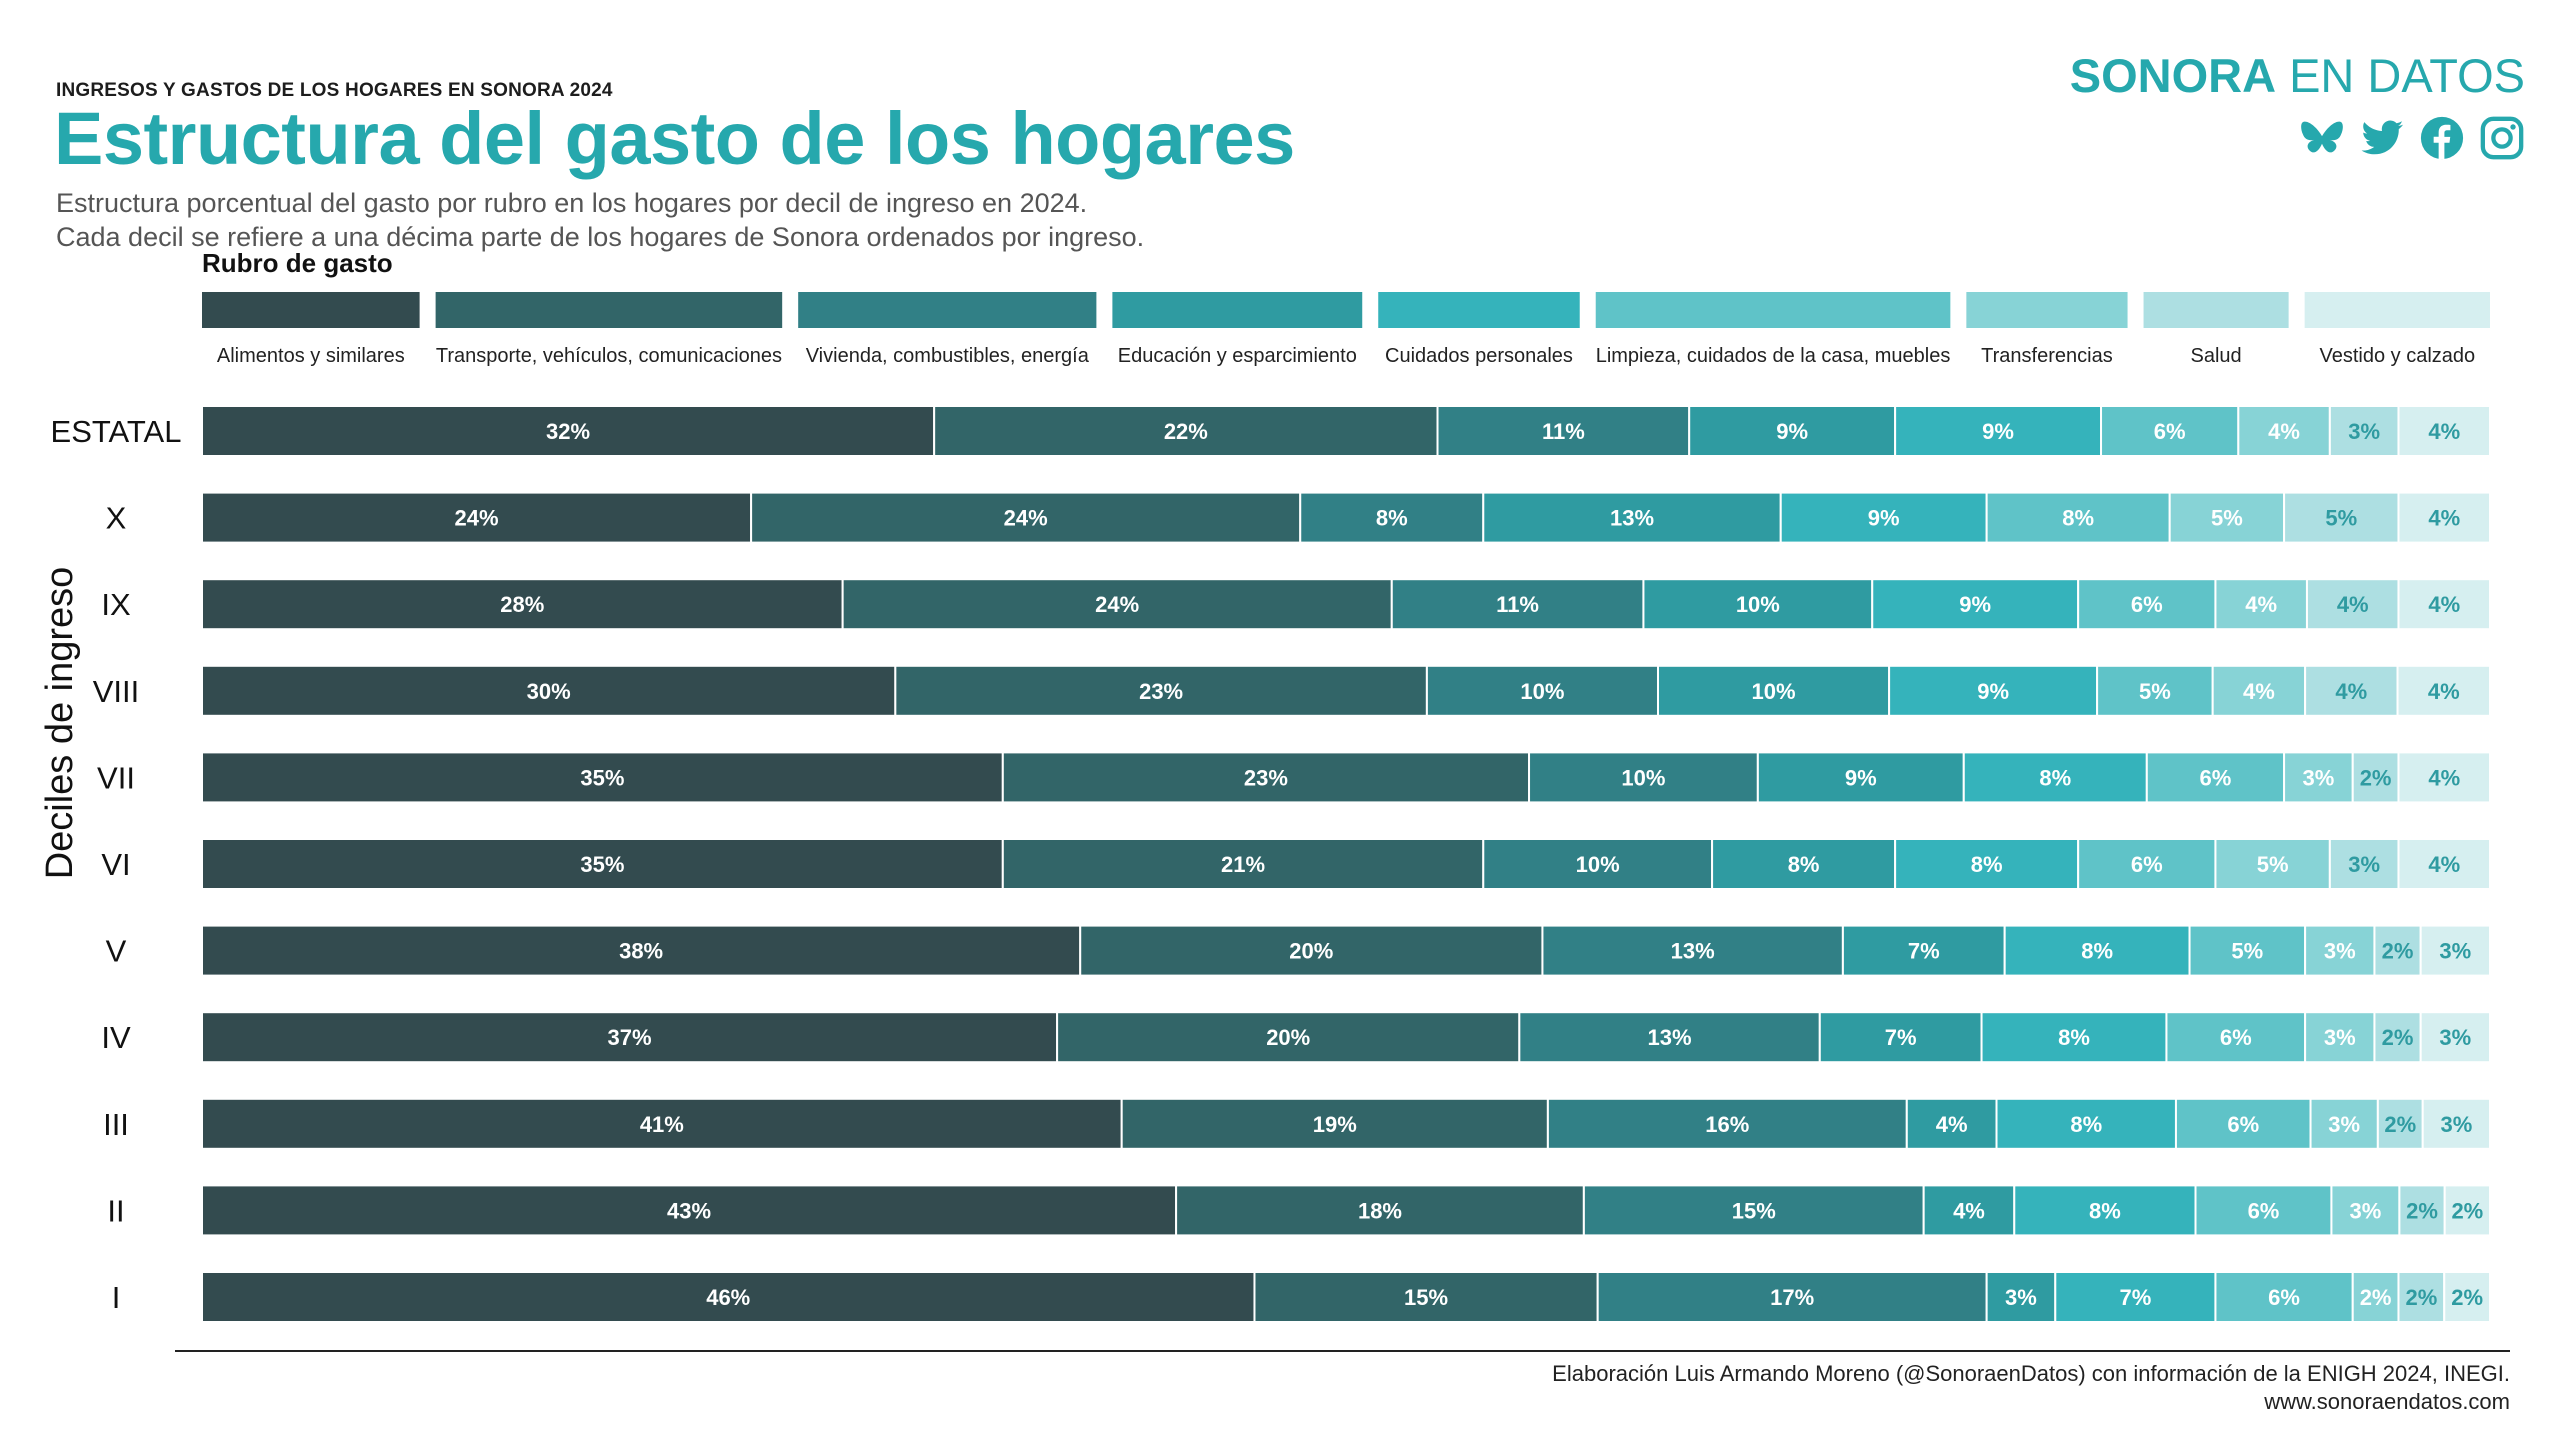 The width and height of the screenshot is (2560, 1440). What do you see at coordinates (1380, 1210) in the screenshot?
I see `value-label: 18%` at bounding box center [1380, 1210].